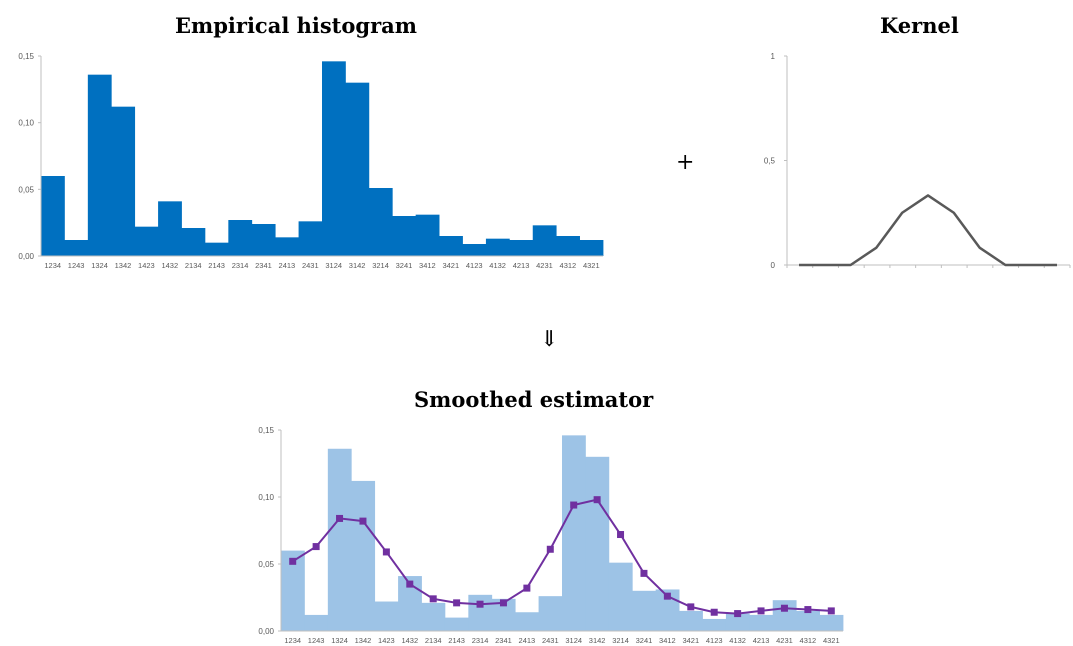 This screenshot has width=1073, height=646. What do you see at coordinates (404, 265) in the screenshot?
I see `histogram-x-tick-label: 3241` at bounding box center [404, 265].